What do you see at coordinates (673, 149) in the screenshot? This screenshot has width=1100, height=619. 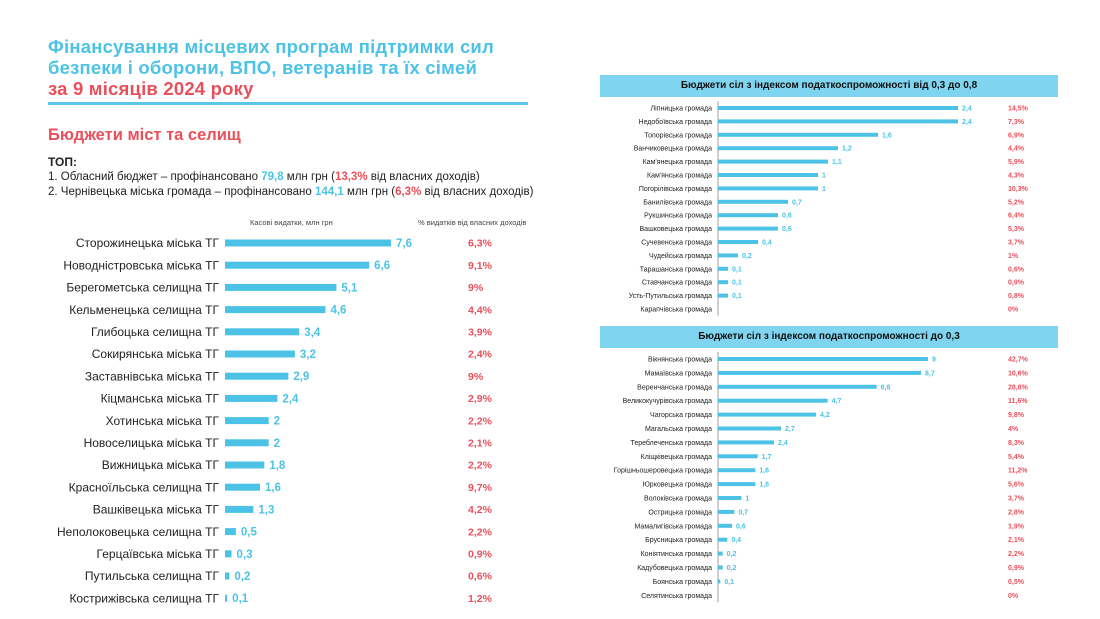 I see `p1-category-label: Ванчиковецька громада` at bounding box center [673, 149].